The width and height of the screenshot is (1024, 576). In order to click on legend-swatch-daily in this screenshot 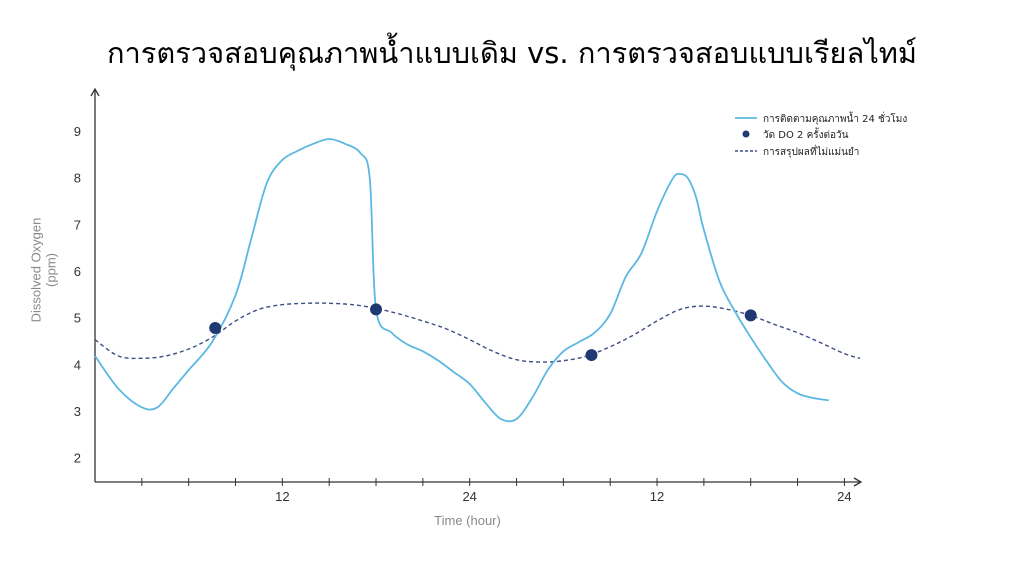, I will do `click(746, 134)`.